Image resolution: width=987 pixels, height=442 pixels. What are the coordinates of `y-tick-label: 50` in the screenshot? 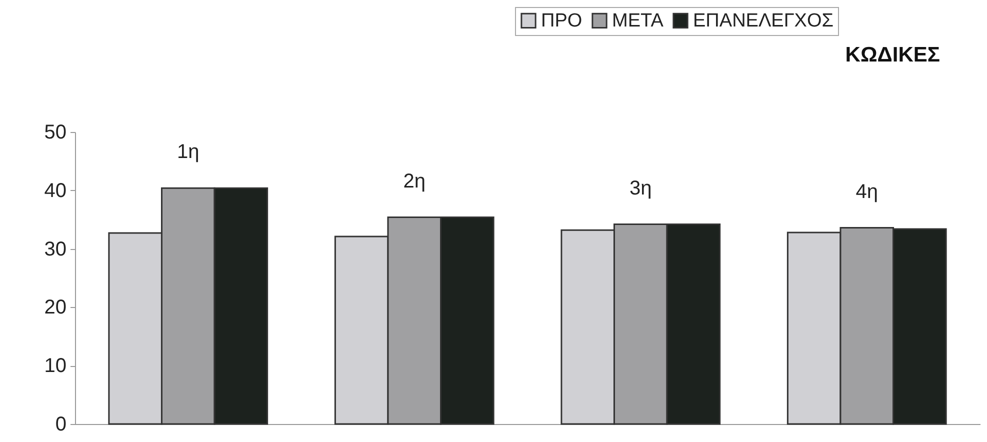 It's located at (55, 133).